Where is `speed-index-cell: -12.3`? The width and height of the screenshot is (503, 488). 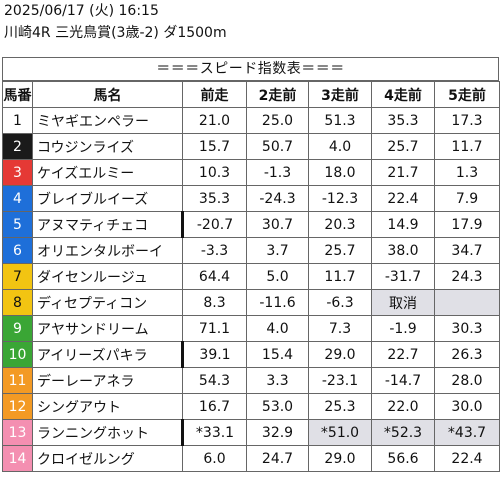 speed-index-cell: -12.3 is located at coordinates (340, 198).